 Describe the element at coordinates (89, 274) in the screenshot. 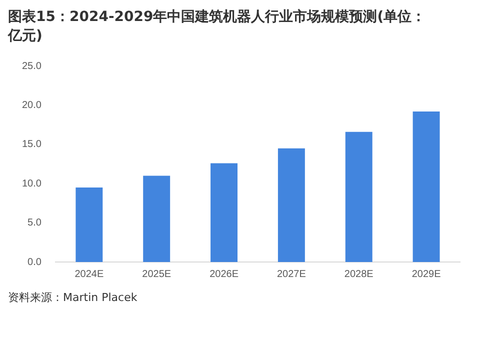

I see `x-tick-label: 2024E` at that location.